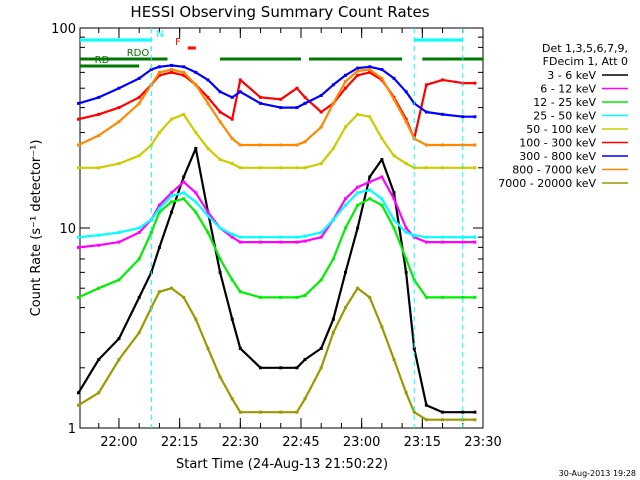 The image size is (640, 480). What do you see at coordinates (282, 464) in the screenshot?
I see `x-axis-label: Start Time (24-Aug-13 21:50:22)` at bounding box center [282, 464].